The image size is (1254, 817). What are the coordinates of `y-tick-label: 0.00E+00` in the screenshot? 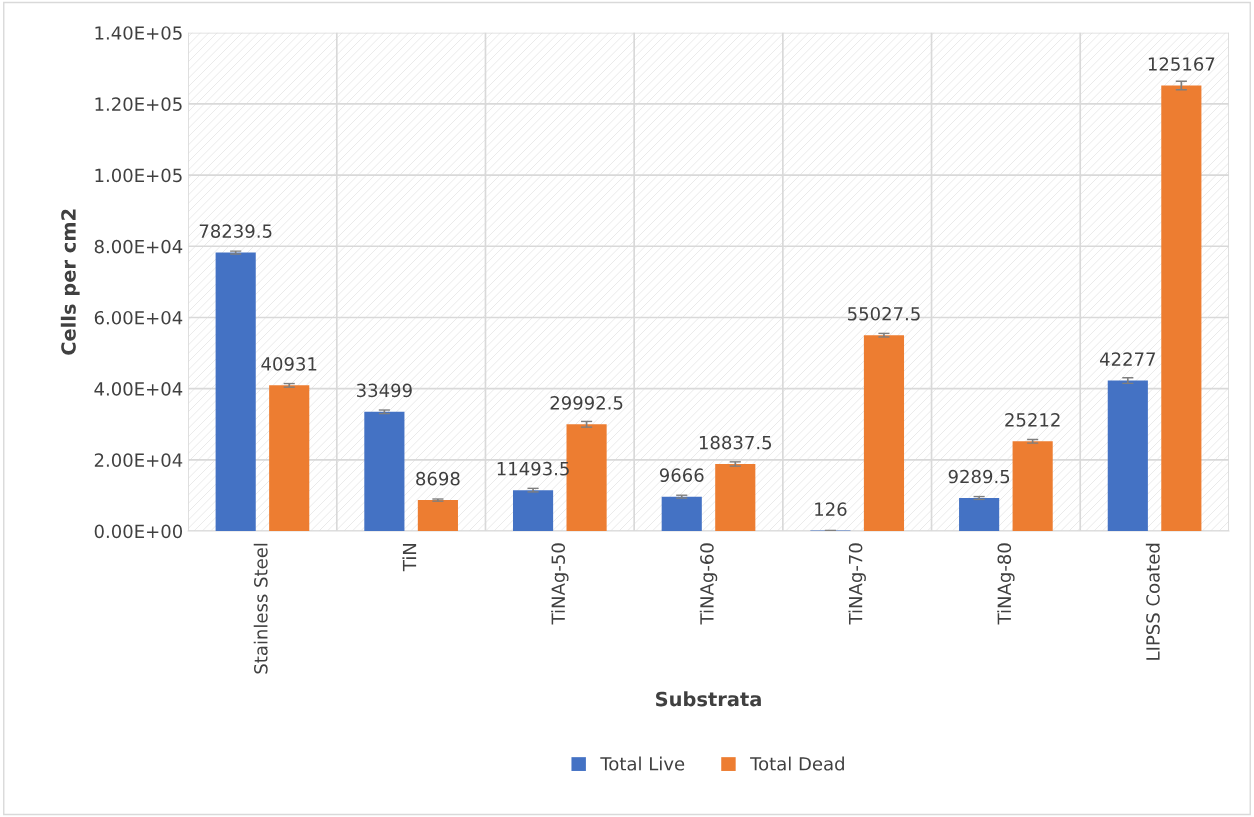 It's located at (138, 531).